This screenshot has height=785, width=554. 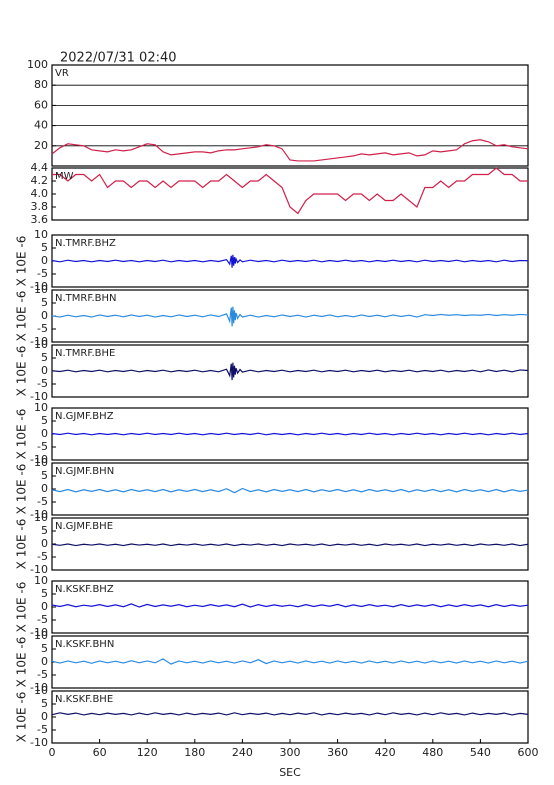 What do you see at coordinates (194, 752) in the screenshot?
I see `x-tick-label: 180` at bounding box center [194, 752].